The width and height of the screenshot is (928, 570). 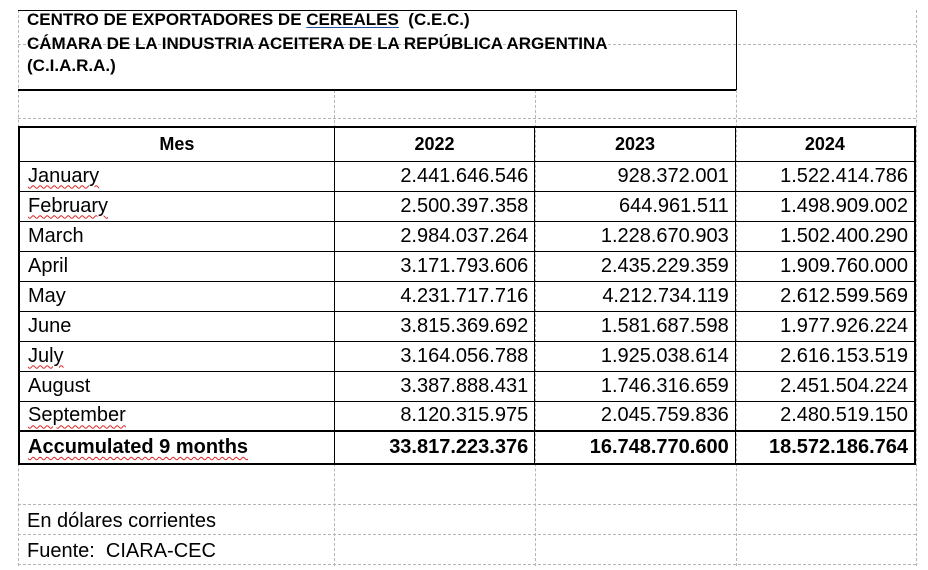 I want to click on month-label: February, so click(x=68, y=205).